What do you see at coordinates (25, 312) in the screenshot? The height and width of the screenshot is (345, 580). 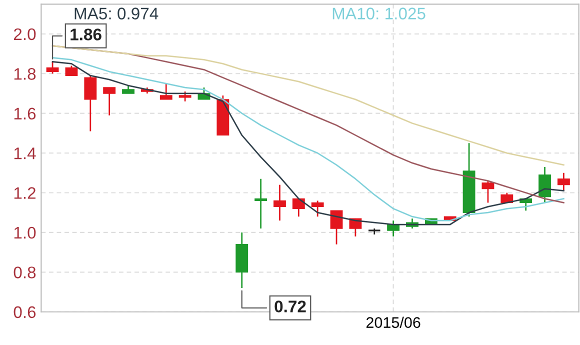 I see `y-tick-label: 0.6` at bounding box center [25, 312].